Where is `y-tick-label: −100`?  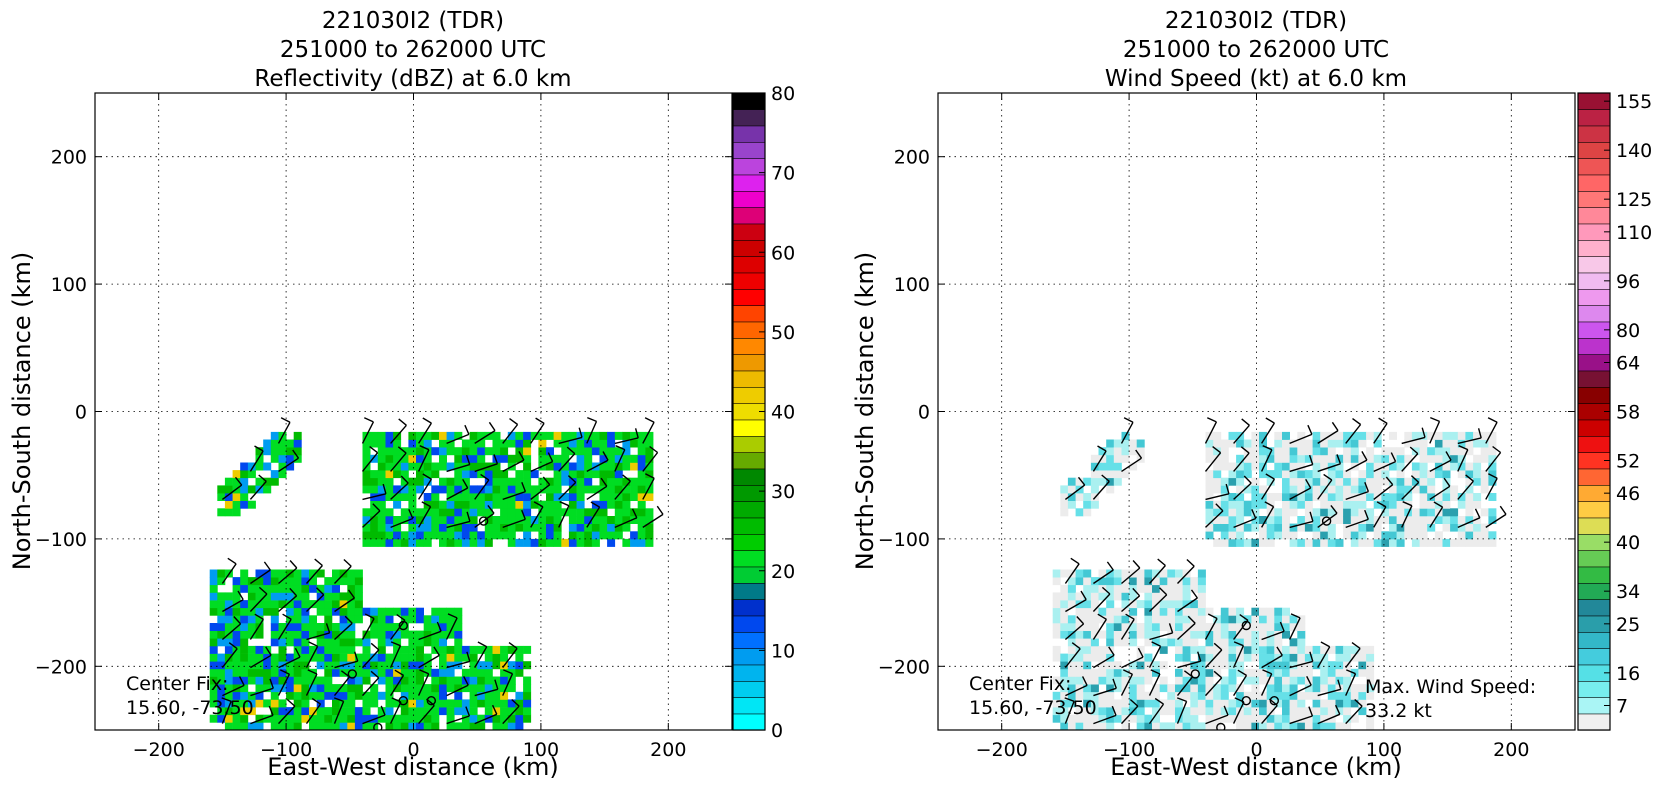
y-tick-label: −100 is located at coordinates (904, 540).